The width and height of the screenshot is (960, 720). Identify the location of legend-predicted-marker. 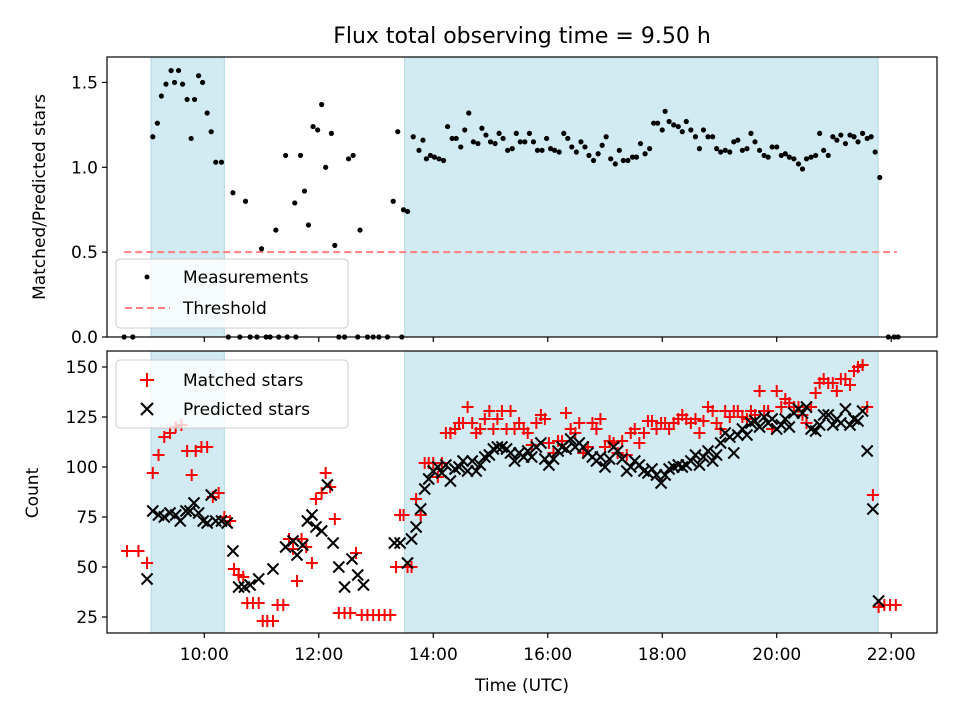
(147, 409).